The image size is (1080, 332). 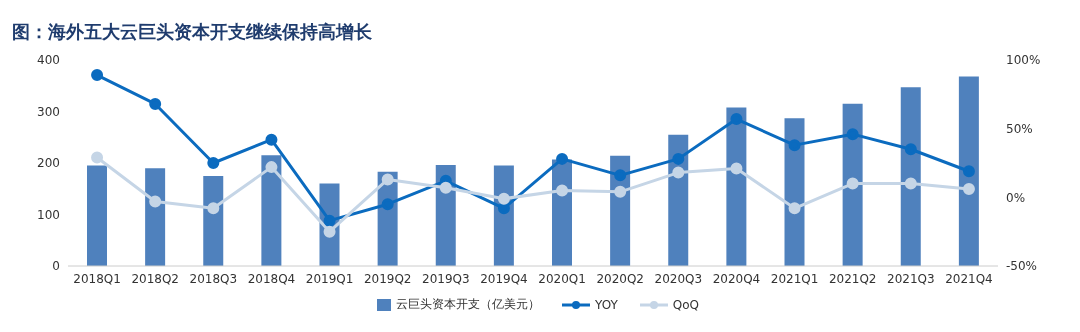 What do you see at coordinates (213, 278) in the screenshot?
I see `x-tick-label: 2018Q3` at bounding box center [213, 278].